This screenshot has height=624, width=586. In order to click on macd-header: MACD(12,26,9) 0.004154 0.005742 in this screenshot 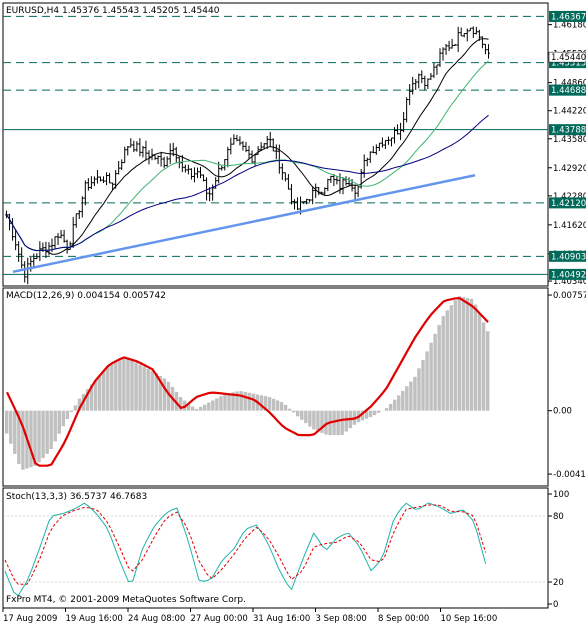, I will do `click(86, 296)`.